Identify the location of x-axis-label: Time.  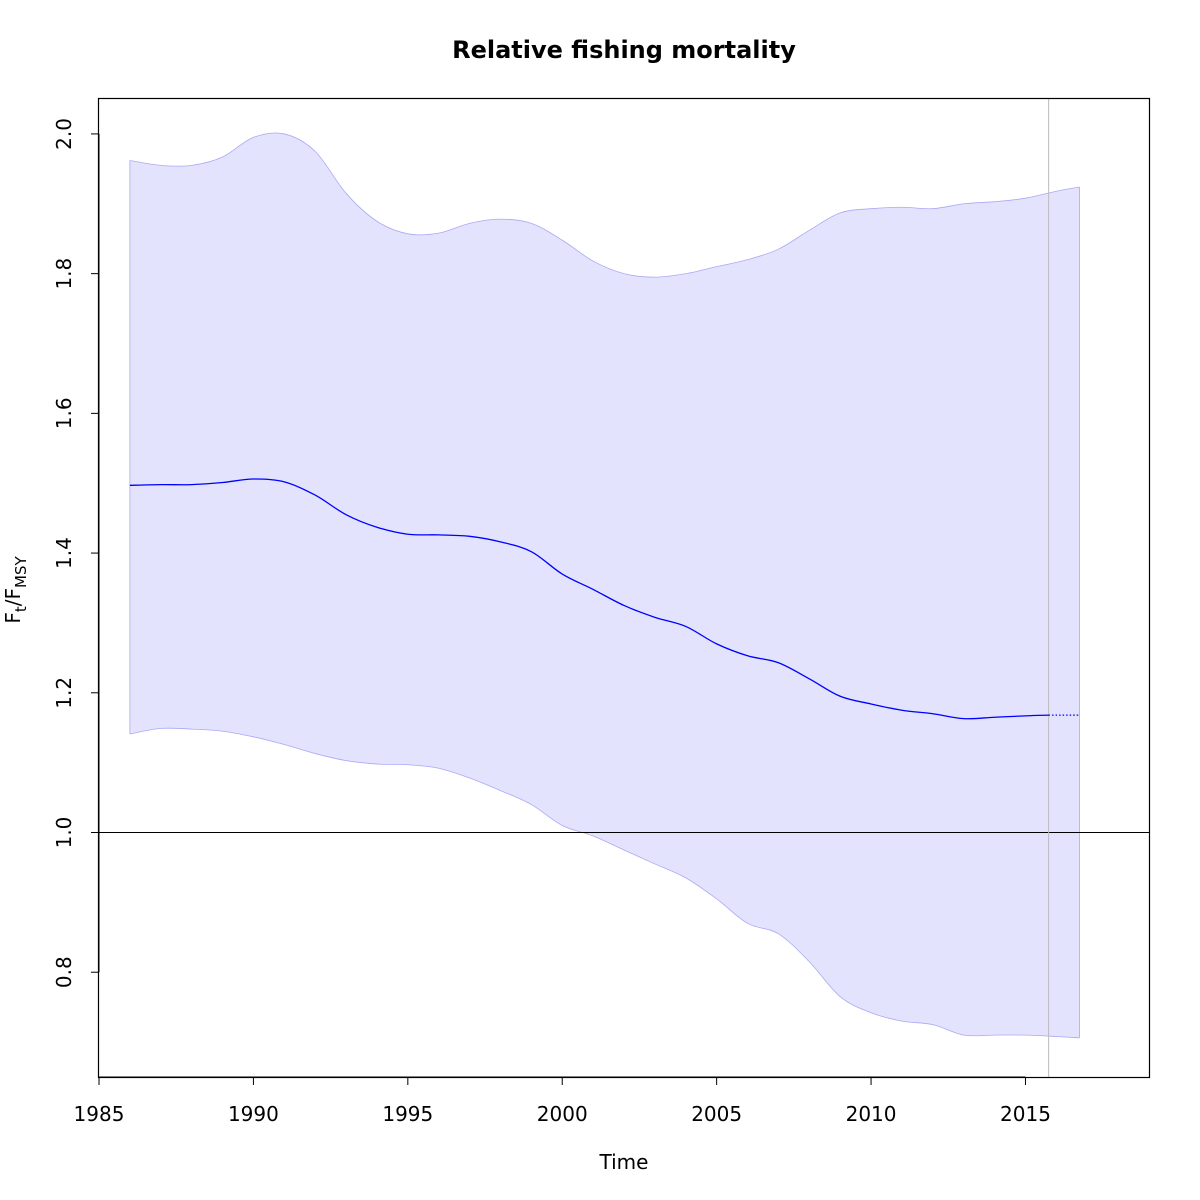
(624, 1162).